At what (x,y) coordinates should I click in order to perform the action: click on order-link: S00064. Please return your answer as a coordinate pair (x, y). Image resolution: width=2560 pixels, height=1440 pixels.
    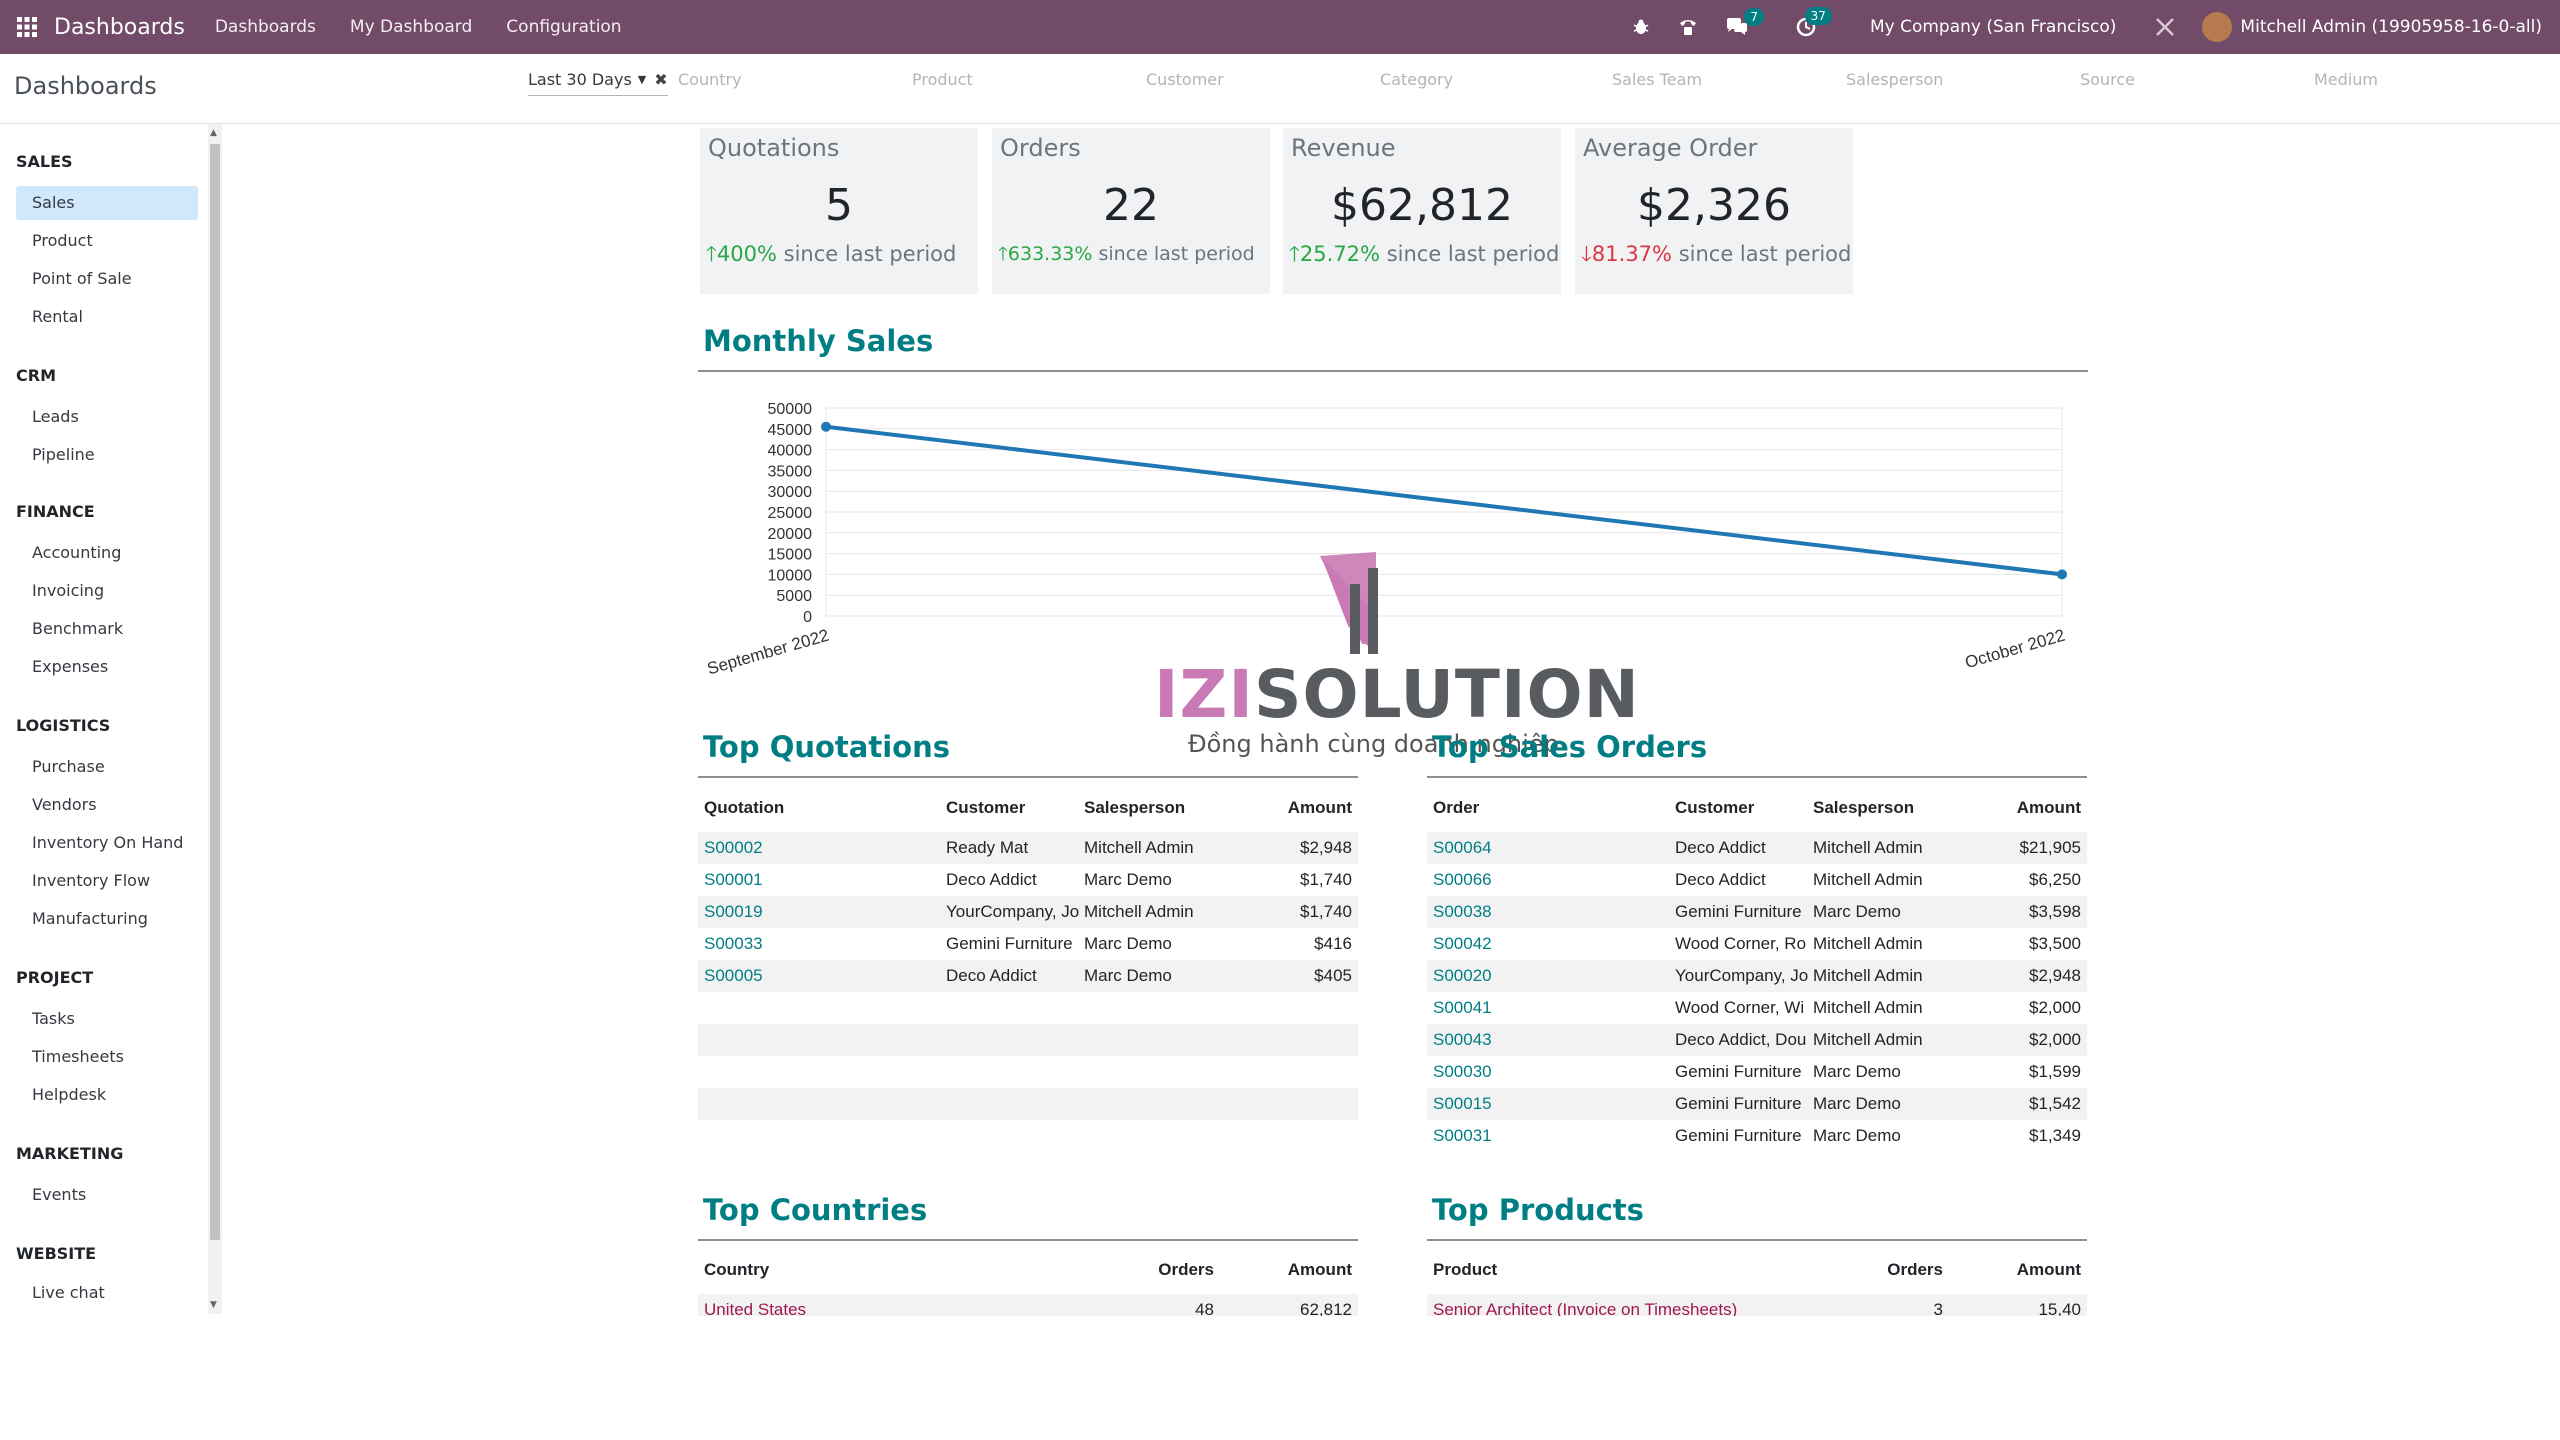
    Looking at the image, I should click on (1462, 847).